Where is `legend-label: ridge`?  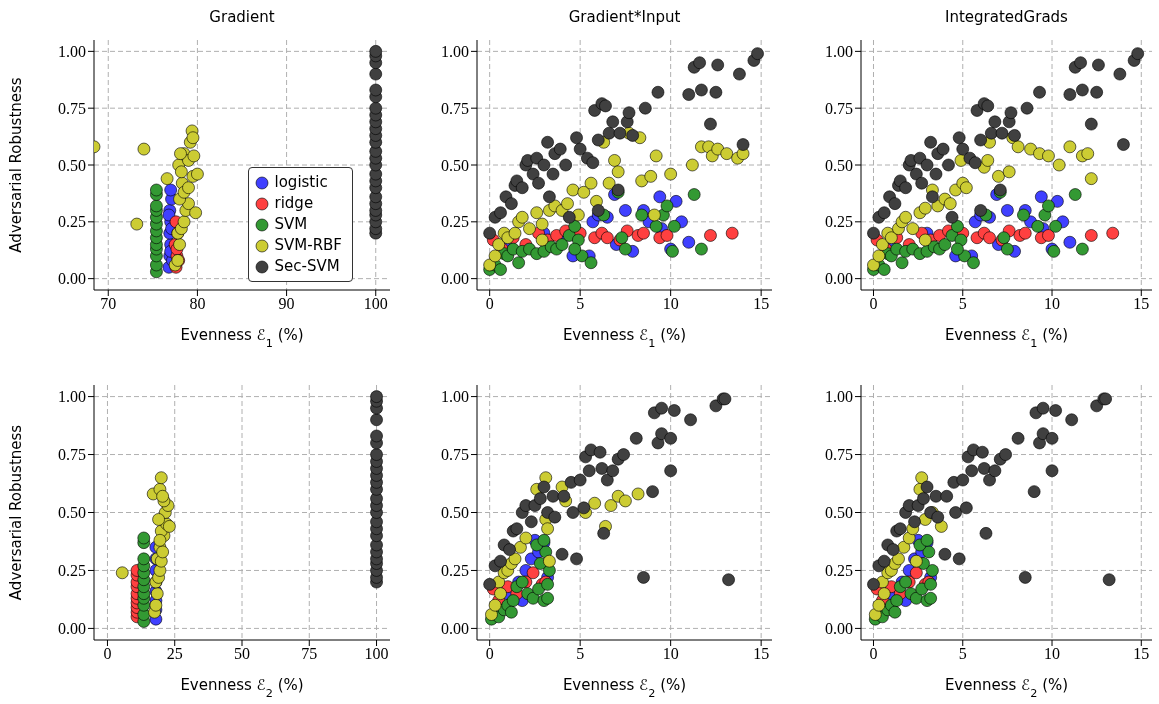 legend-label: ridge is located at coordinates (294, 203).